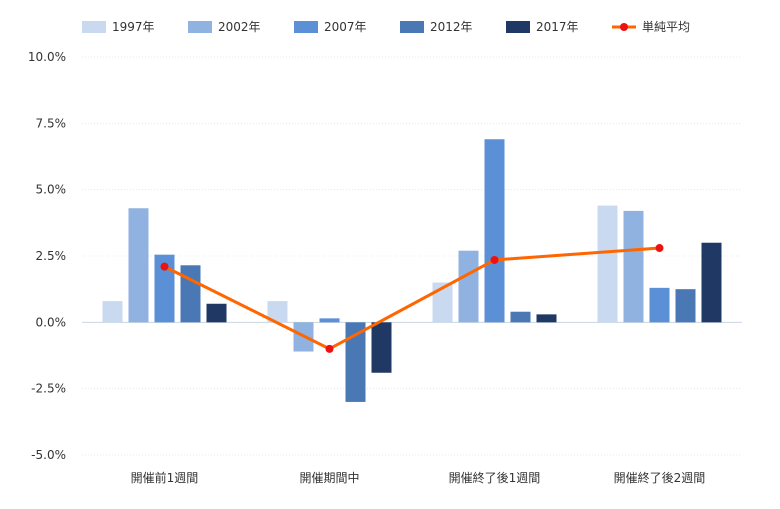 The image size is (780, 509). Describe the element at coordinates (164, 288) in the screenshot. I see `bar-2007年-開催前1週間` at that location.